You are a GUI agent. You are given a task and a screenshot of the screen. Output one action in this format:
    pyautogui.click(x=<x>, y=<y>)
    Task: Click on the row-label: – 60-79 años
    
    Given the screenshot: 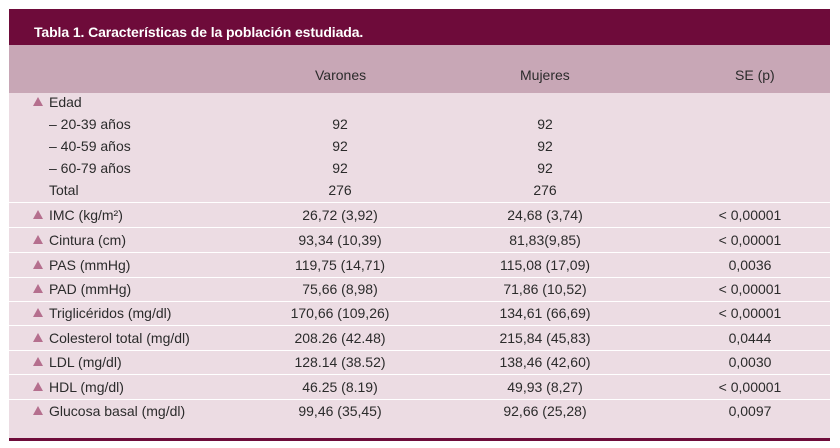 What is the action you would take?
    pyautogui.click(x=90, y=168)
    